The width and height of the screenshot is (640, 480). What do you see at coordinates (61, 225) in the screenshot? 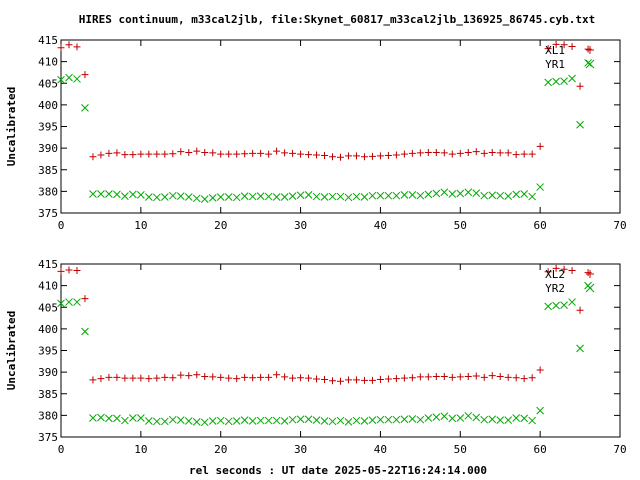
I see `x-tick-label: 0` at bounding box center [61, 225].